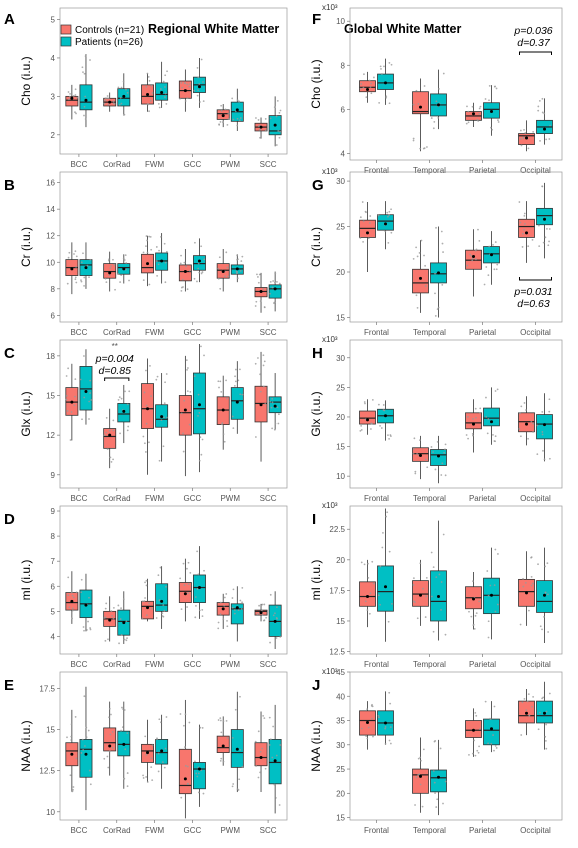  I want to click on y-tick-label: 35, so click(340, 721).